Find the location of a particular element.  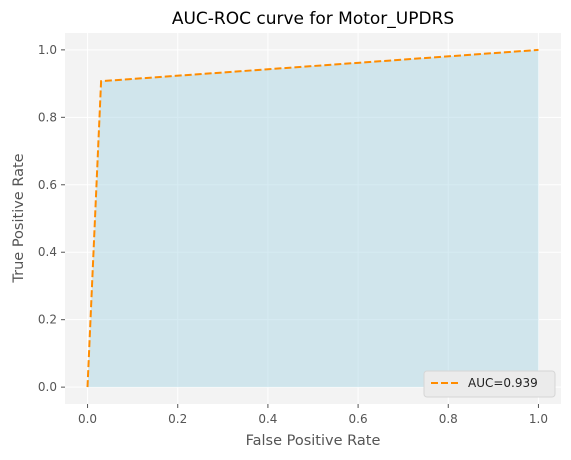

y-axis-label: True Positive Rate is located at coordinates (19, 218).